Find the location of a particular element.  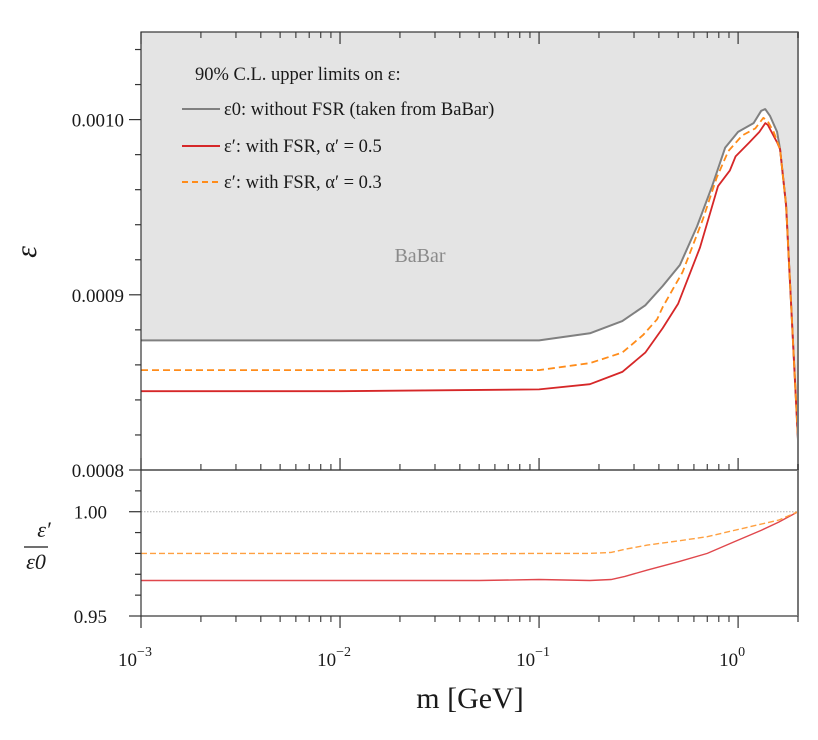

ratio-label-numerator: ε′ is located at coordinates (44, 529).